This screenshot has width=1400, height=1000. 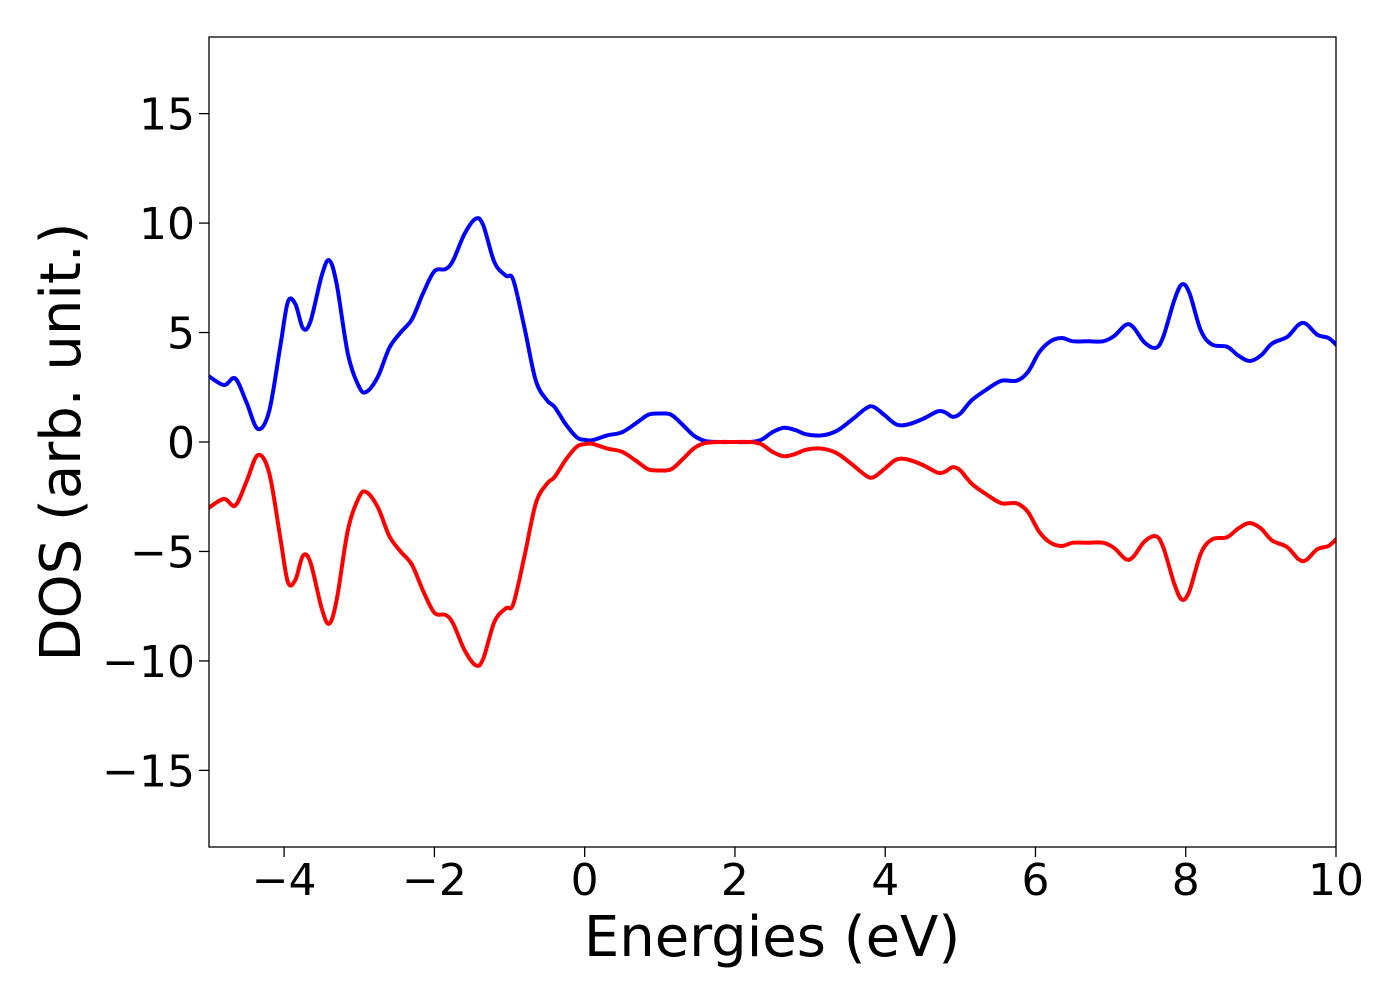 I want to click on x-axis-label: Energies (eV), so click(x=772, y=937).